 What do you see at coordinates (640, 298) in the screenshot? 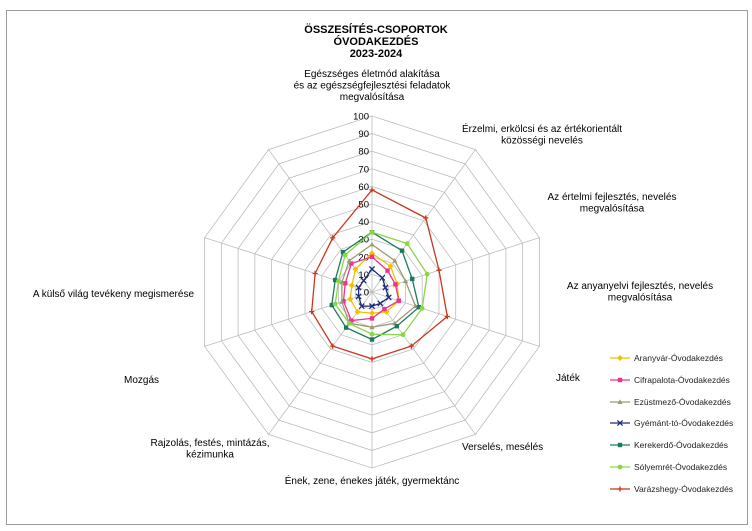
I see `category-label-line: megvalósítása` at bounding box center [640, 298].